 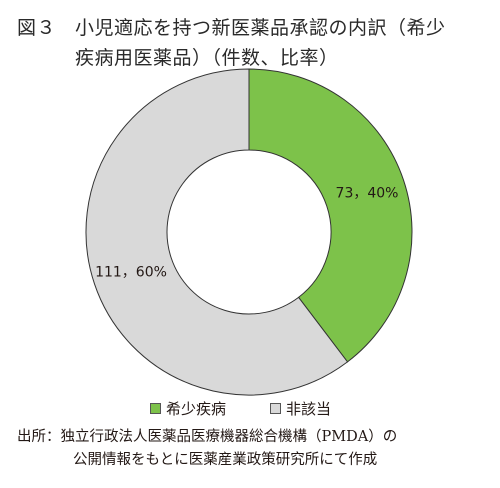 What do you see at coordinates (207, 58) in the screenshot?
I see `title-line-2: 疾病用医薬品）（件数、比率）` at bounding box center [207, 58].